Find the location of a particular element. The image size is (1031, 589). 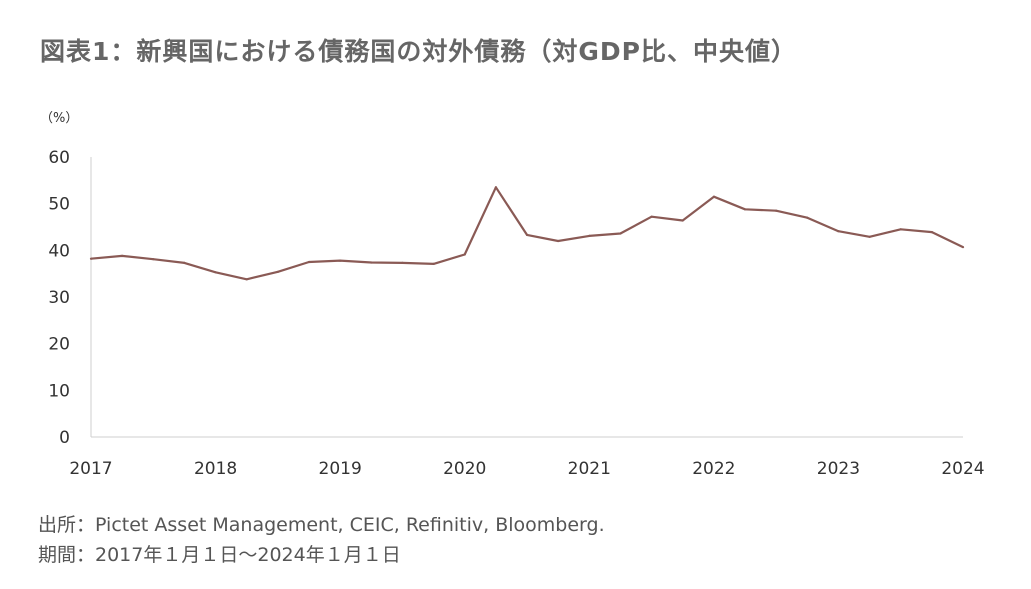

x-tick-label: 2020 is located at coordinates (464, 469).